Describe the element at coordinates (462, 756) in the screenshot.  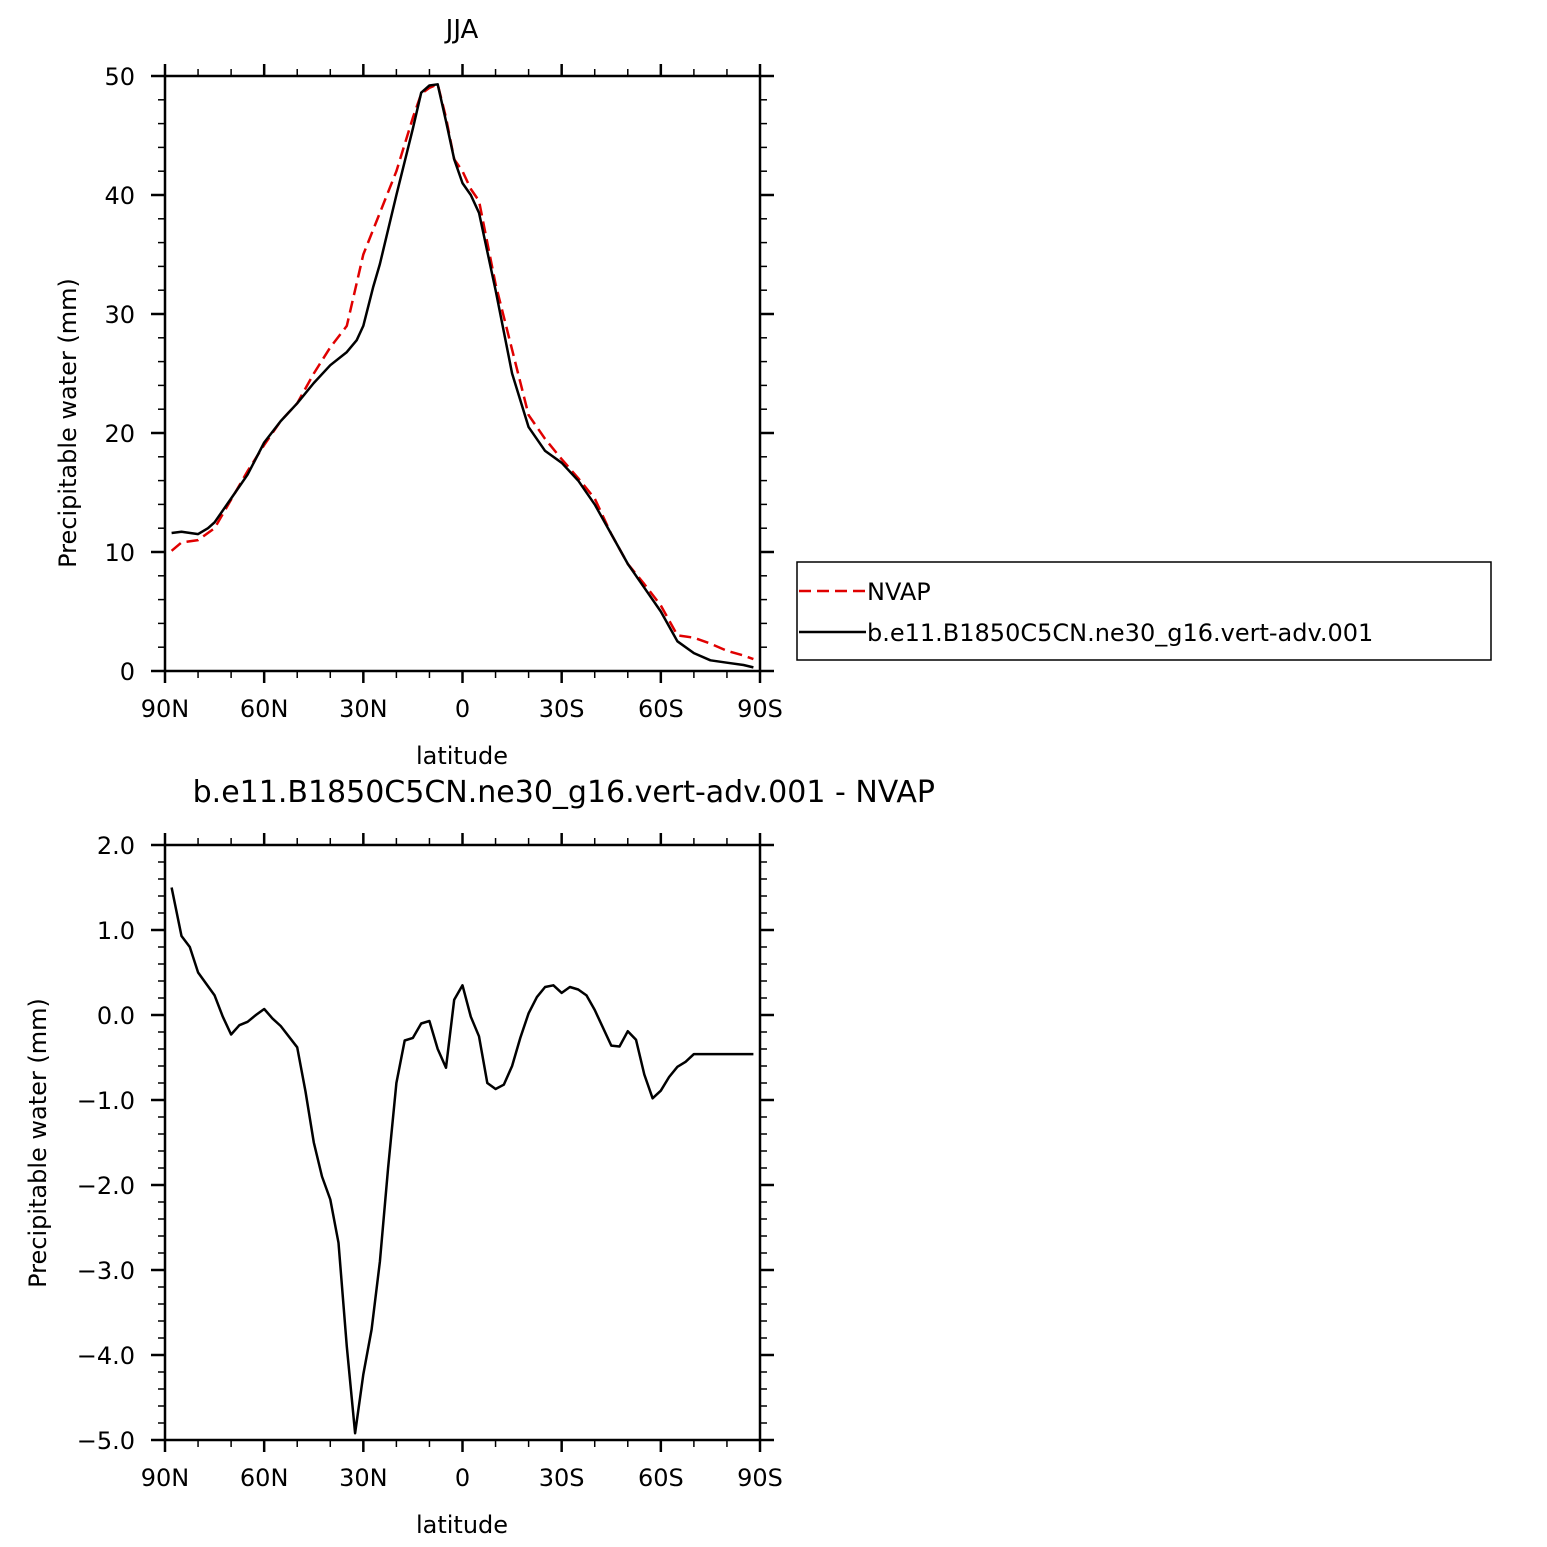
I see `top-x-axis-label: latitude` at that location.